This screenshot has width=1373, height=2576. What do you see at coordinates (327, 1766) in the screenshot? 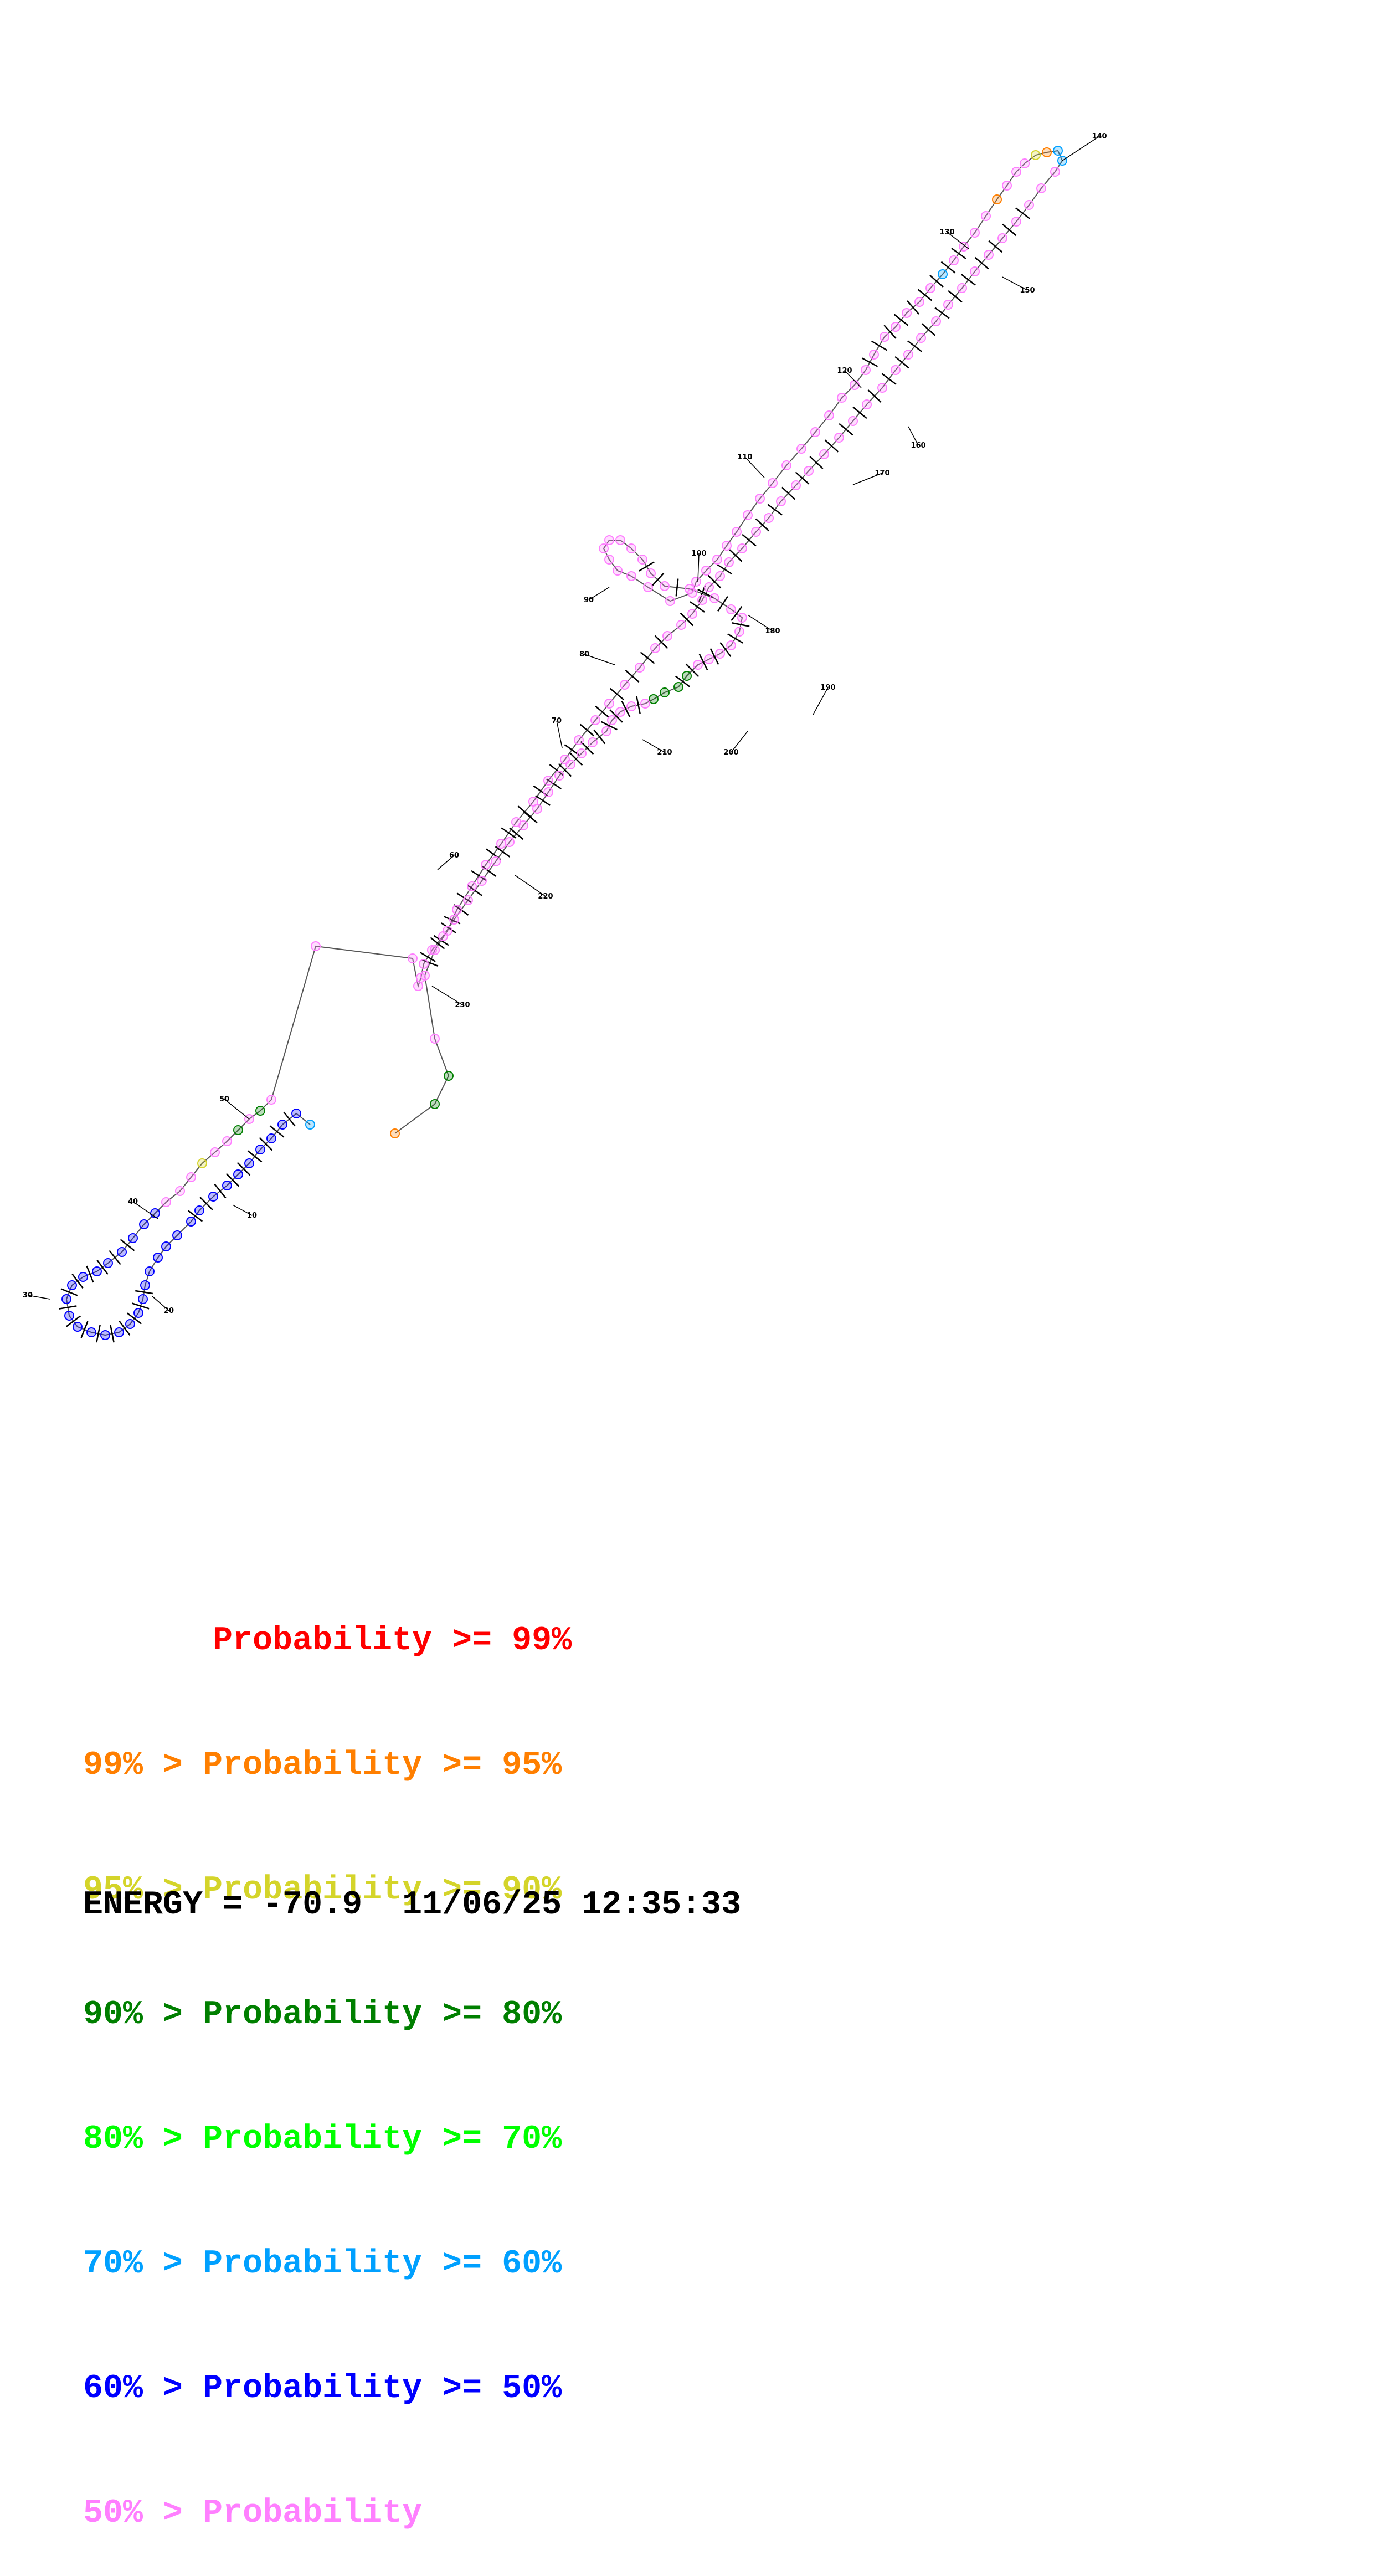
I see `legend-line-p95: 99% > Probability >= 95%` at bounding box center [327, 1766].